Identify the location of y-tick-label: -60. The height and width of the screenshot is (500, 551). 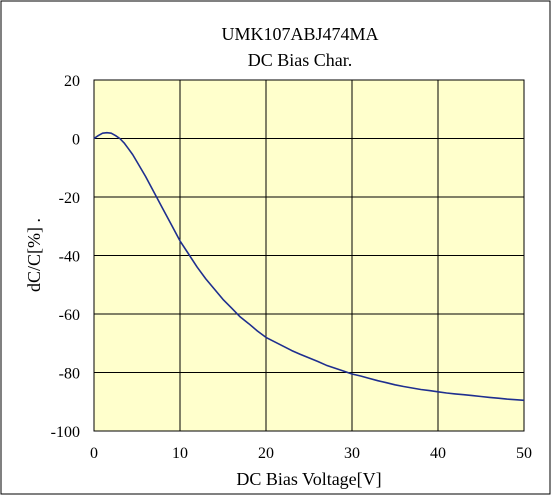
(69, 315).